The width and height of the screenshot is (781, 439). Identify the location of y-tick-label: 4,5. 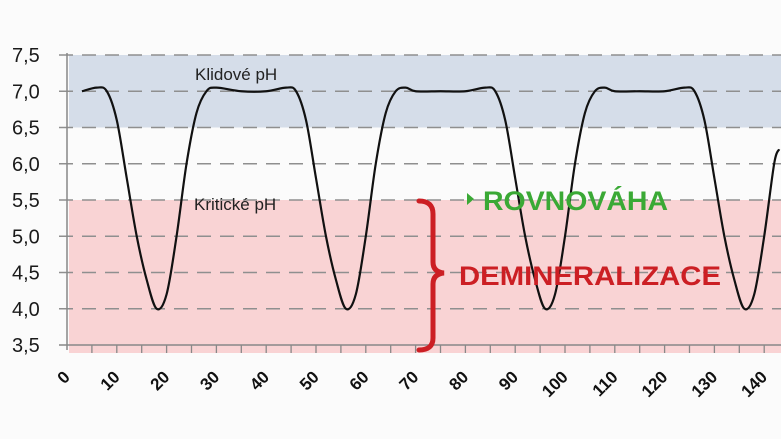
(26, 274).